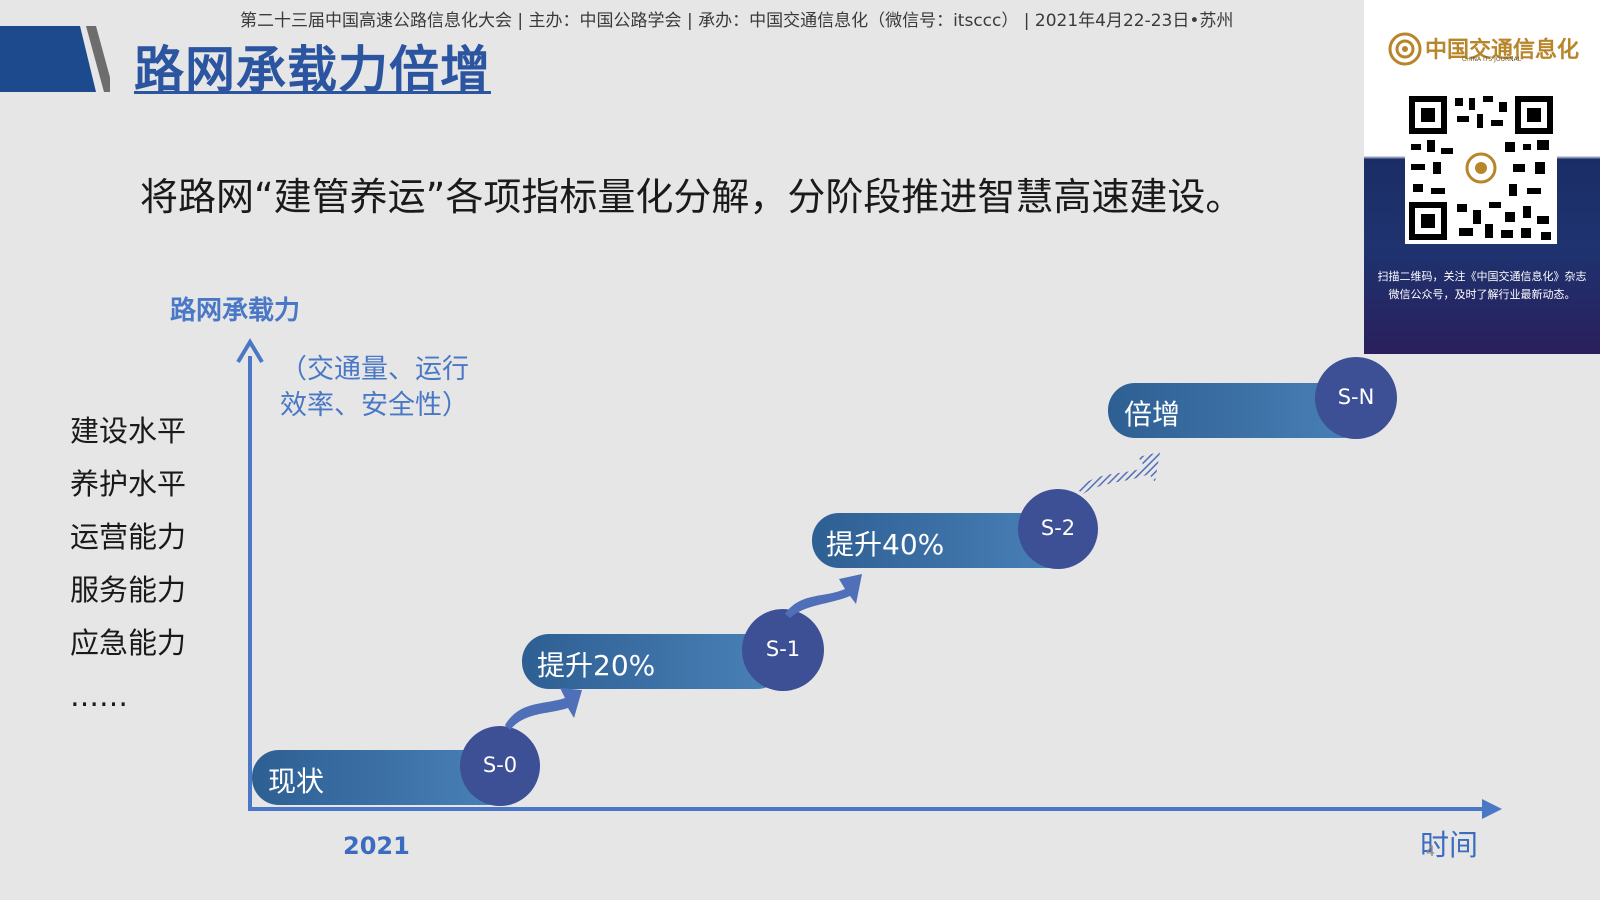 Image resolution: width=1600 pixels, height=900 pixels. I want to click on brand-logo-icon, so click(1405, 49).